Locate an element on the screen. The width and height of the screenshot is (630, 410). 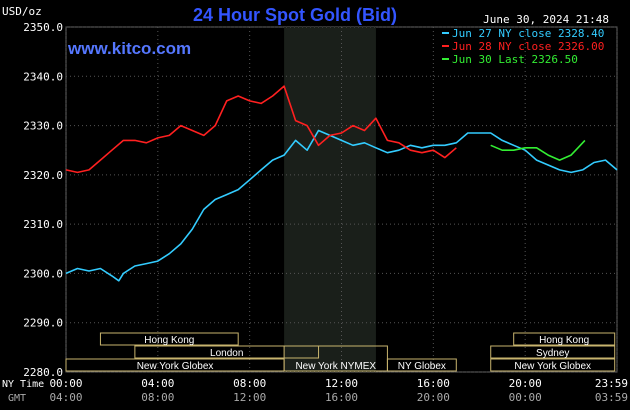
session-label: Sydney is located at coordinates (552, 353).